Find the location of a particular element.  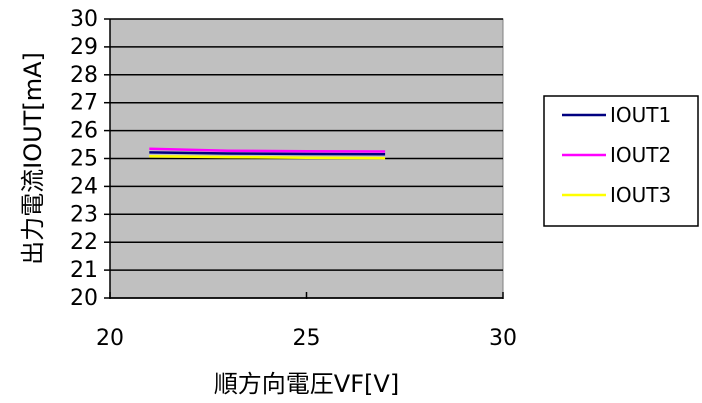

y-tick-label: 20 is located at coordinates (84, 298).